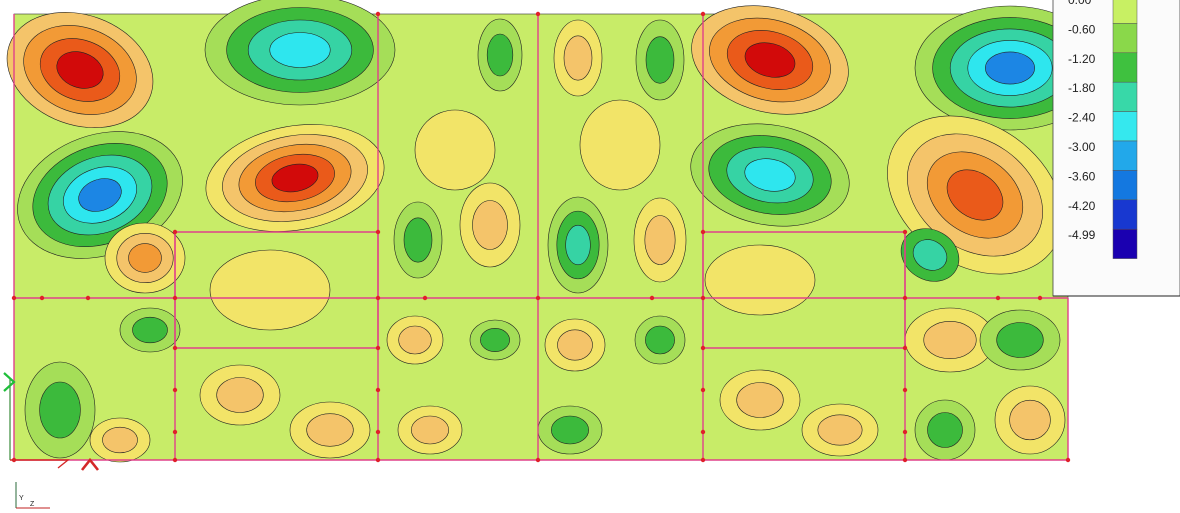  What do you see at coordinates (40, 464) in the screenshot?
I see `triad-frame-x` at bounding box center [40, 464].